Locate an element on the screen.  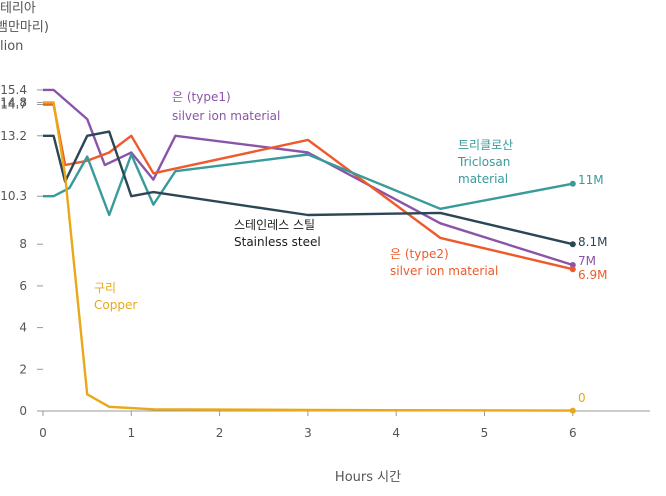
series-name-triclosan: material is located at coordinates (483, 179).